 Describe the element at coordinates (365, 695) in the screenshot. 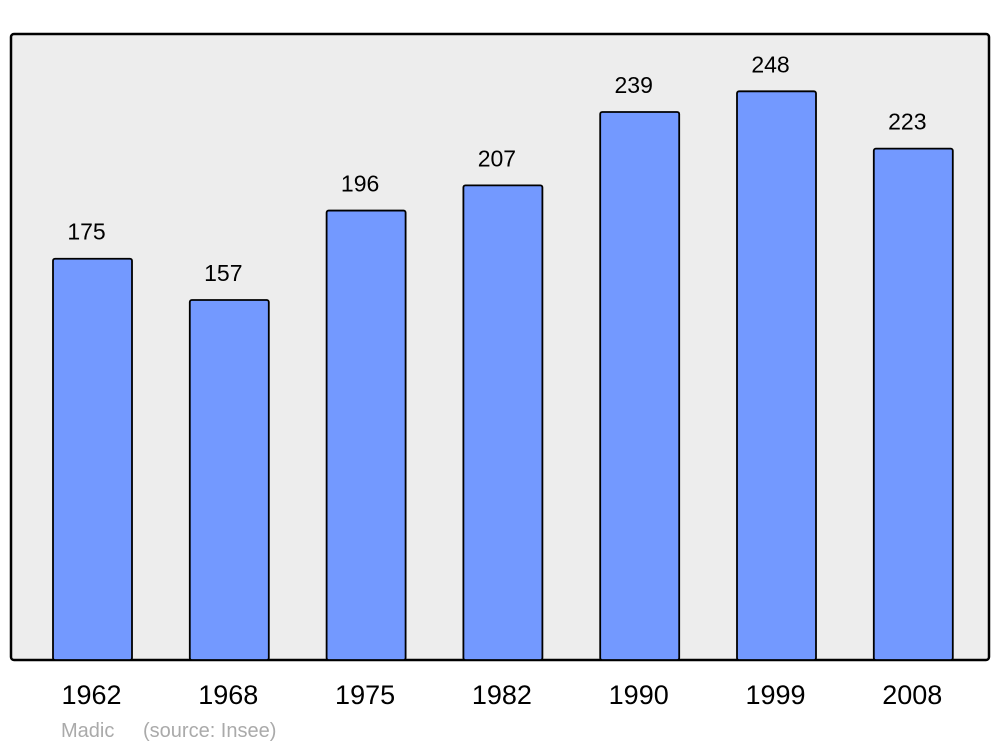

I see `x-tick-label-1975: 1975` at that location.